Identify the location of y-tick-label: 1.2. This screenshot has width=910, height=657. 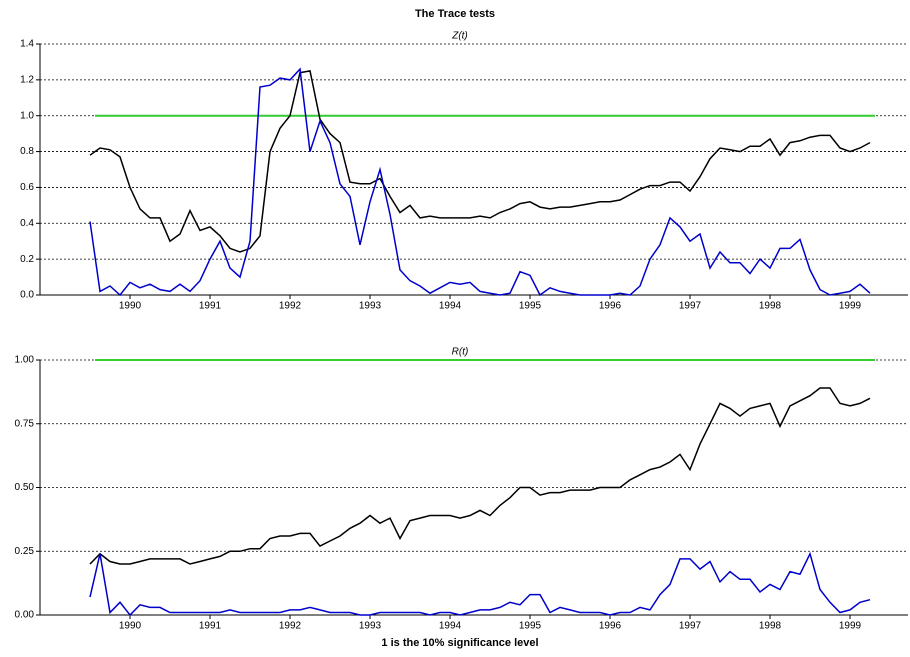
(27, 79).